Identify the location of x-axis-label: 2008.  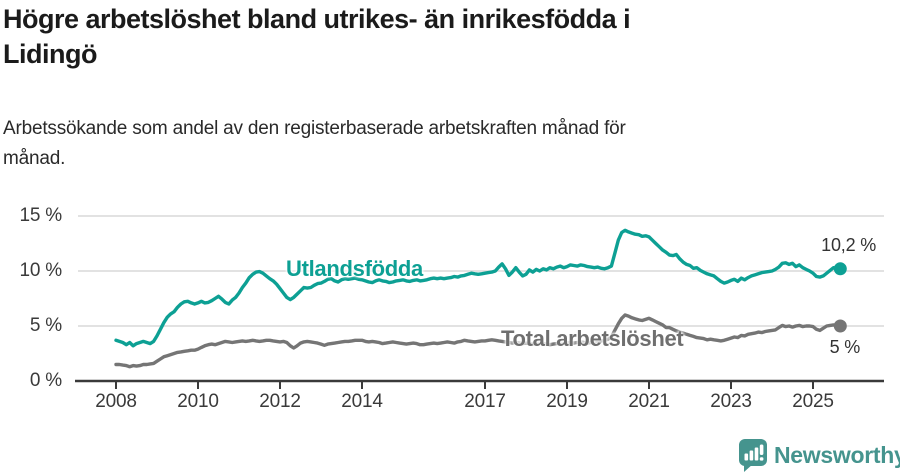
(116, 401).